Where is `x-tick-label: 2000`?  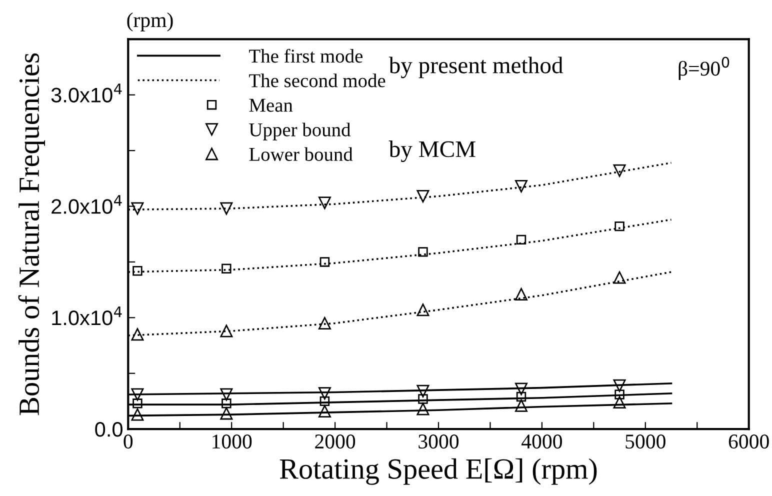 x-tick-label: 2000 is located at coordinates (335, 441).